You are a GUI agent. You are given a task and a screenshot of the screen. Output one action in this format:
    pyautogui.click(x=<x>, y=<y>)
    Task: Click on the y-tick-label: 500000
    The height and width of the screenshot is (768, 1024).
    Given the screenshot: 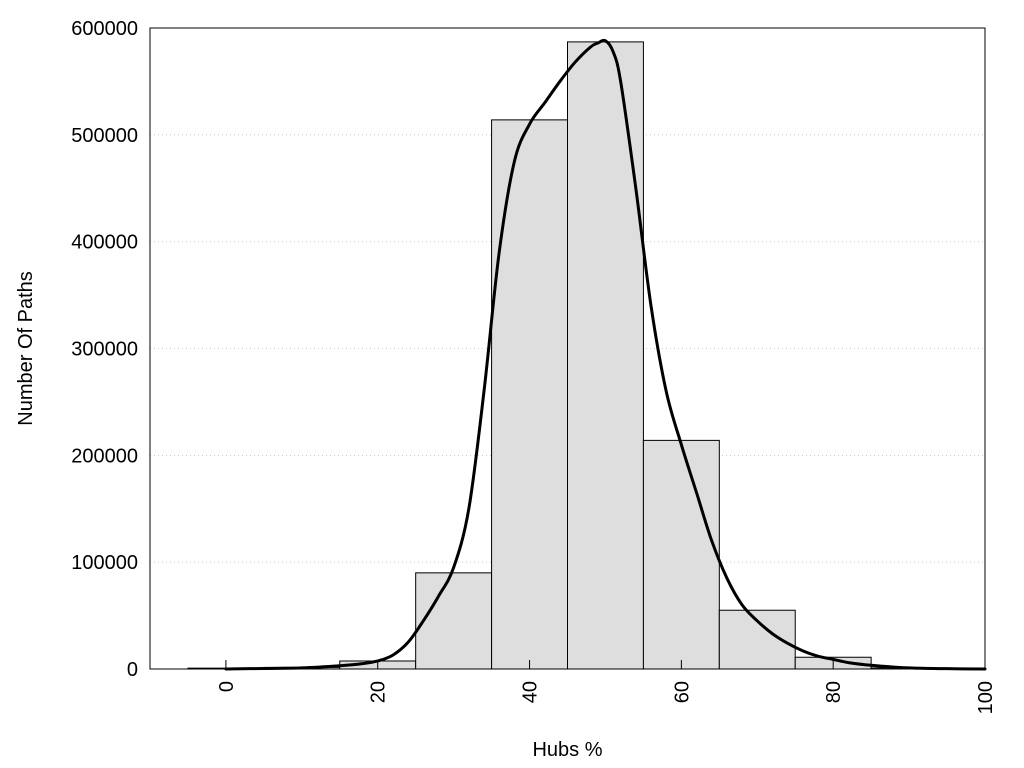 What is the action you would take?
    pyautogui.click(x=104, y=136)
    